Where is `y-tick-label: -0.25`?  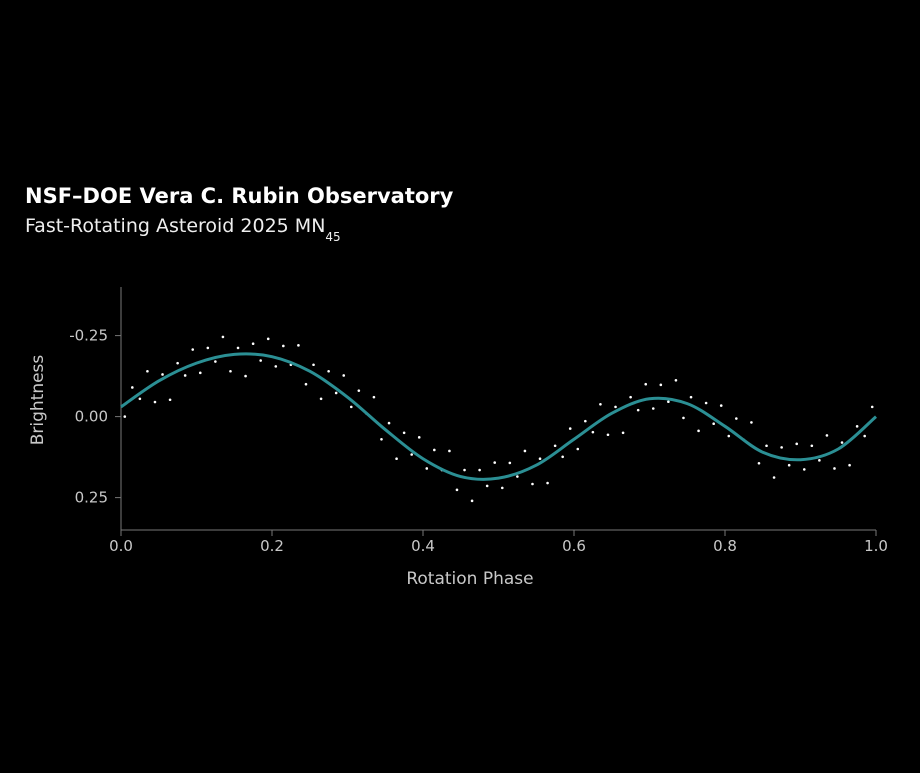 y-tick-label: -0.25 is located at coordinates (88, 336).